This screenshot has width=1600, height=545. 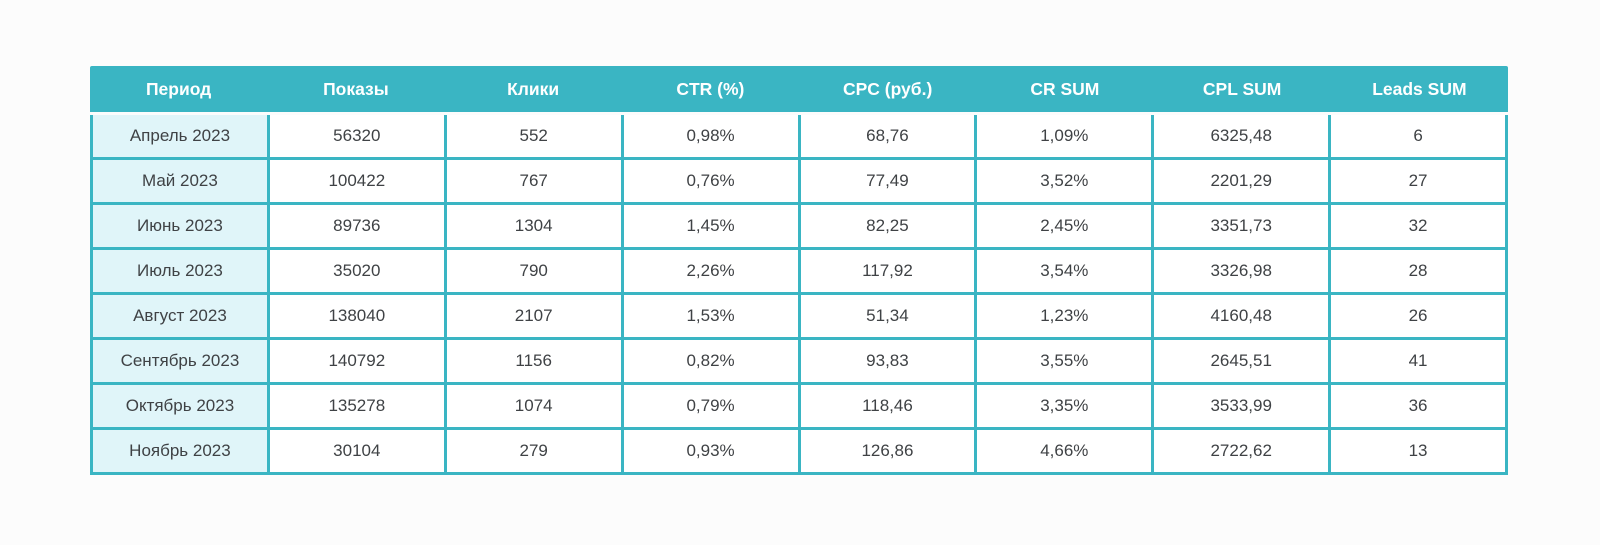 What do you see at coordinates (1064, 406) in the screenshot?
I see `value-cell: 3,35%` at bounding box center [1064, 406].